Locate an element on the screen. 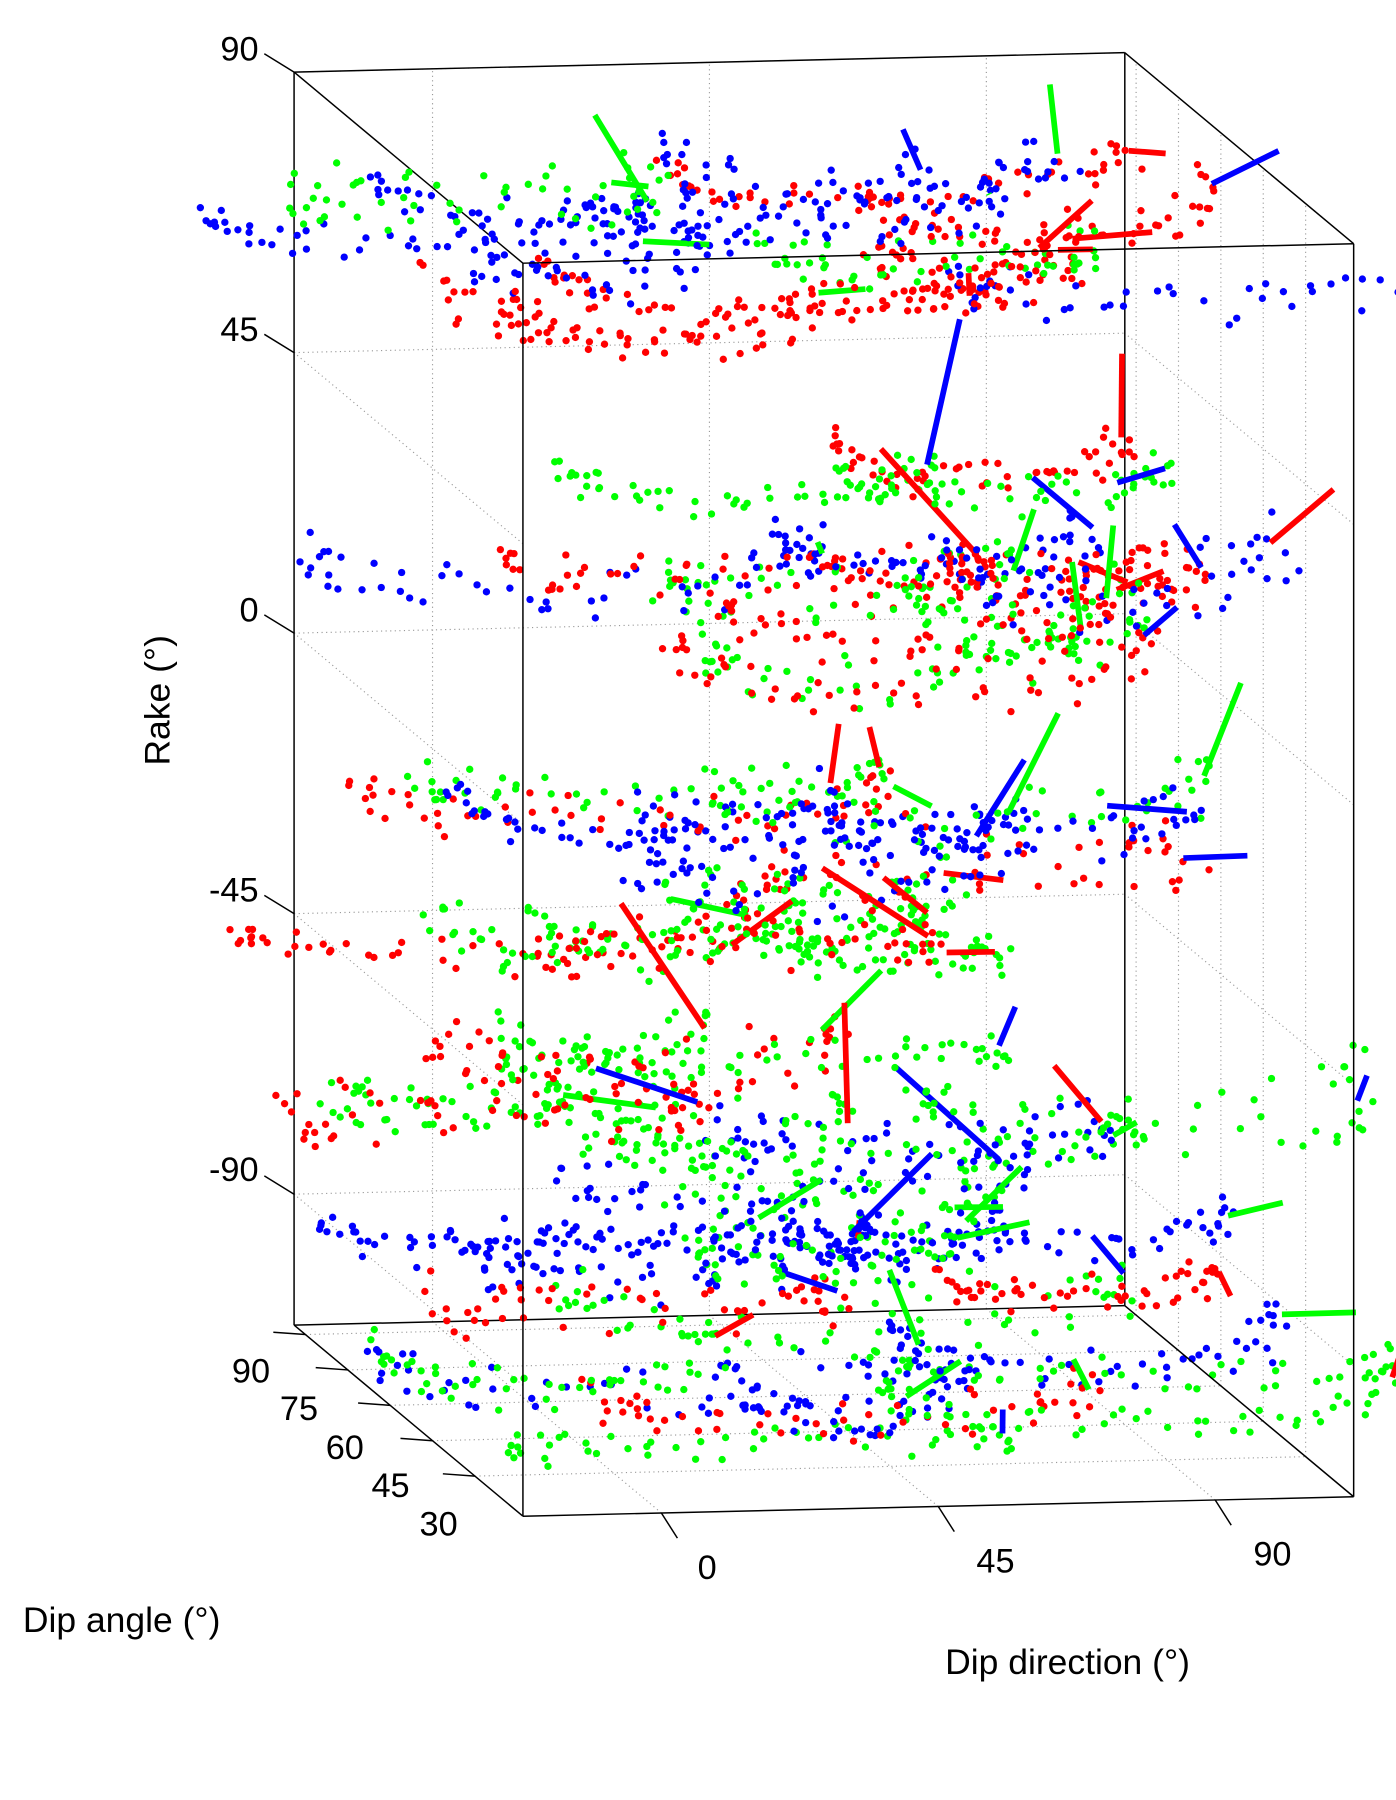 The width and height of the screenshot is (1396, 1800). y-tick-label: 30 is located at coordinates (439, 1525).